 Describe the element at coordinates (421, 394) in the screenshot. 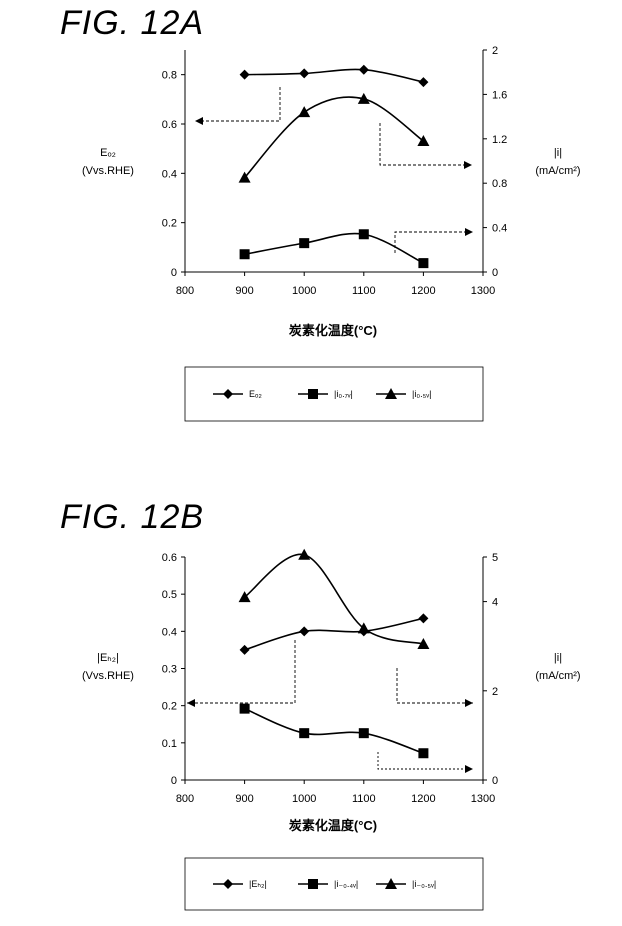

I see `legend-label: |i₀.₅ᵥ|` at that location.